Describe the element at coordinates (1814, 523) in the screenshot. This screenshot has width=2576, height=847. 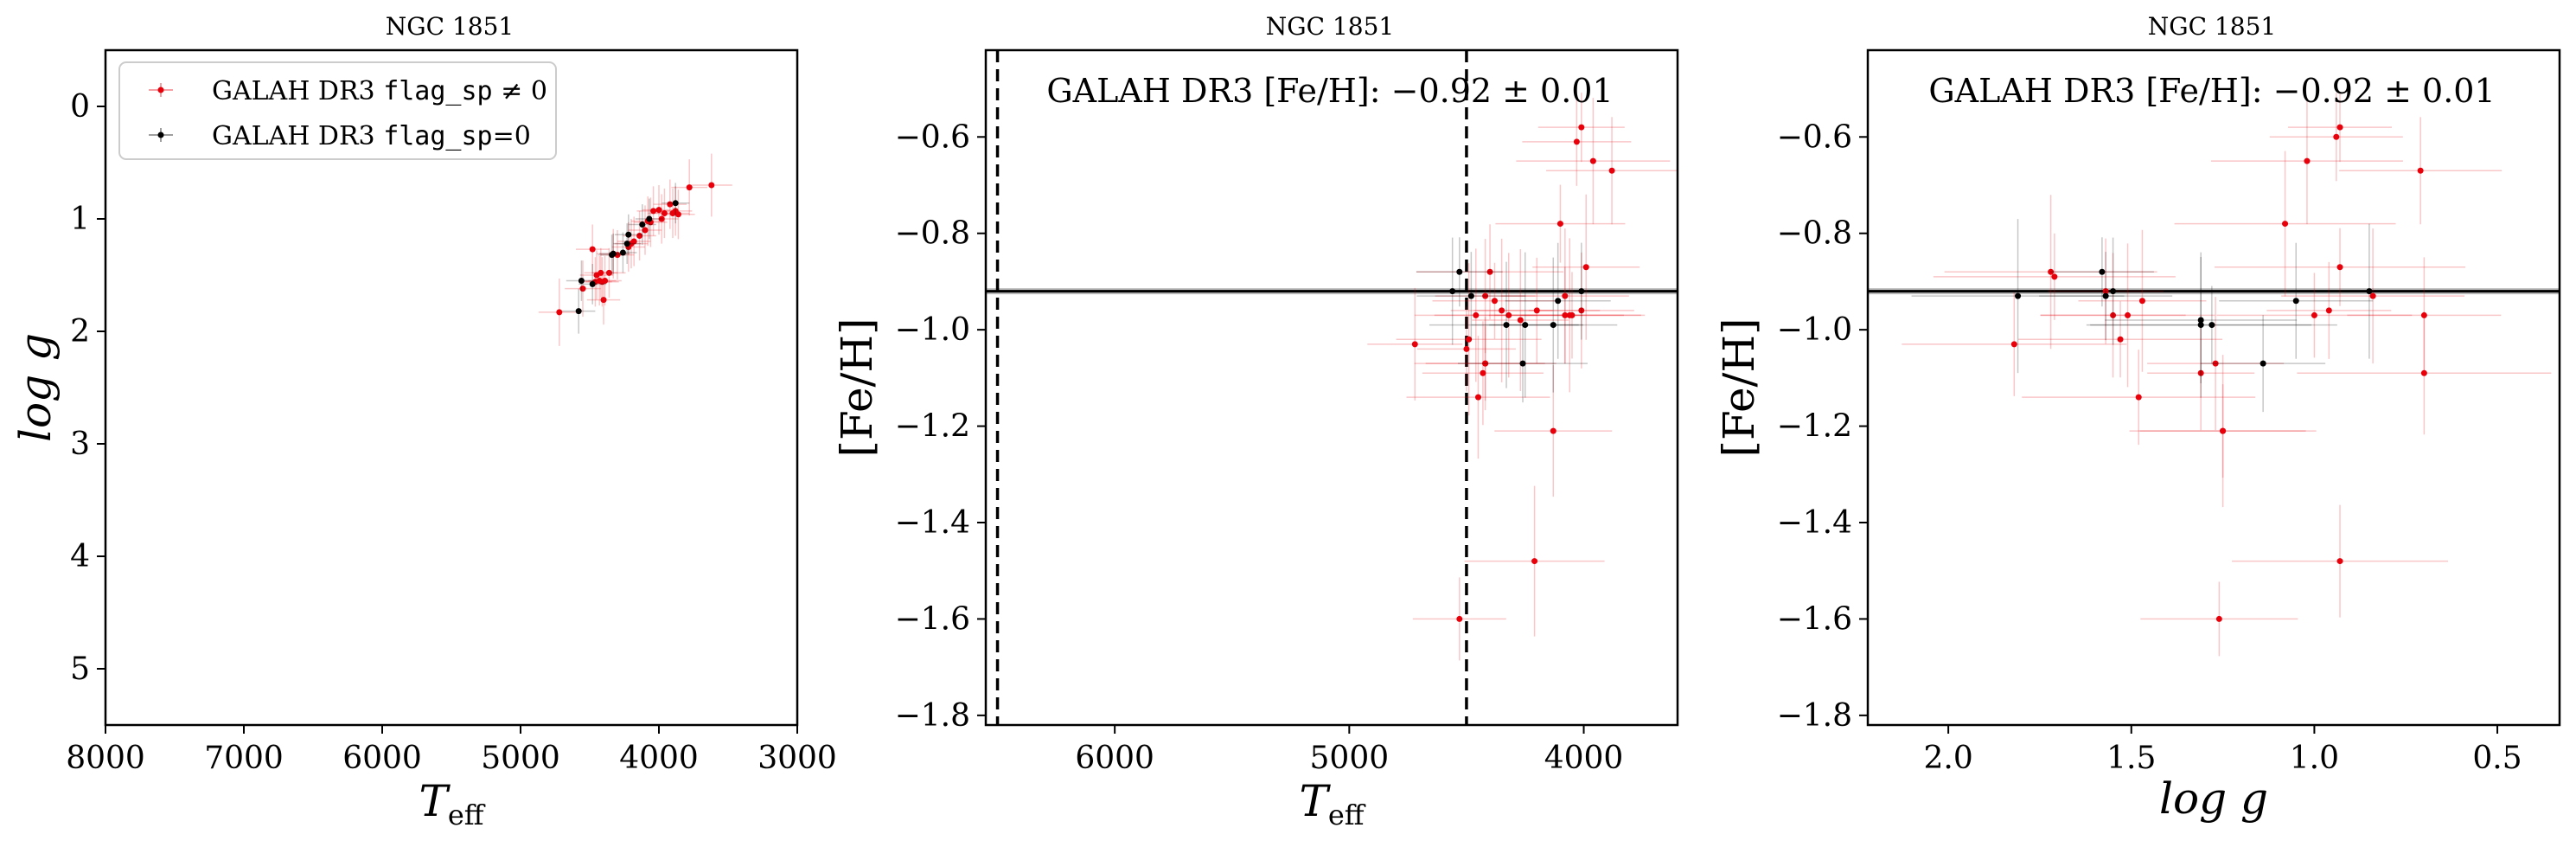
I see `y-tick-label: −1.4` at that location.